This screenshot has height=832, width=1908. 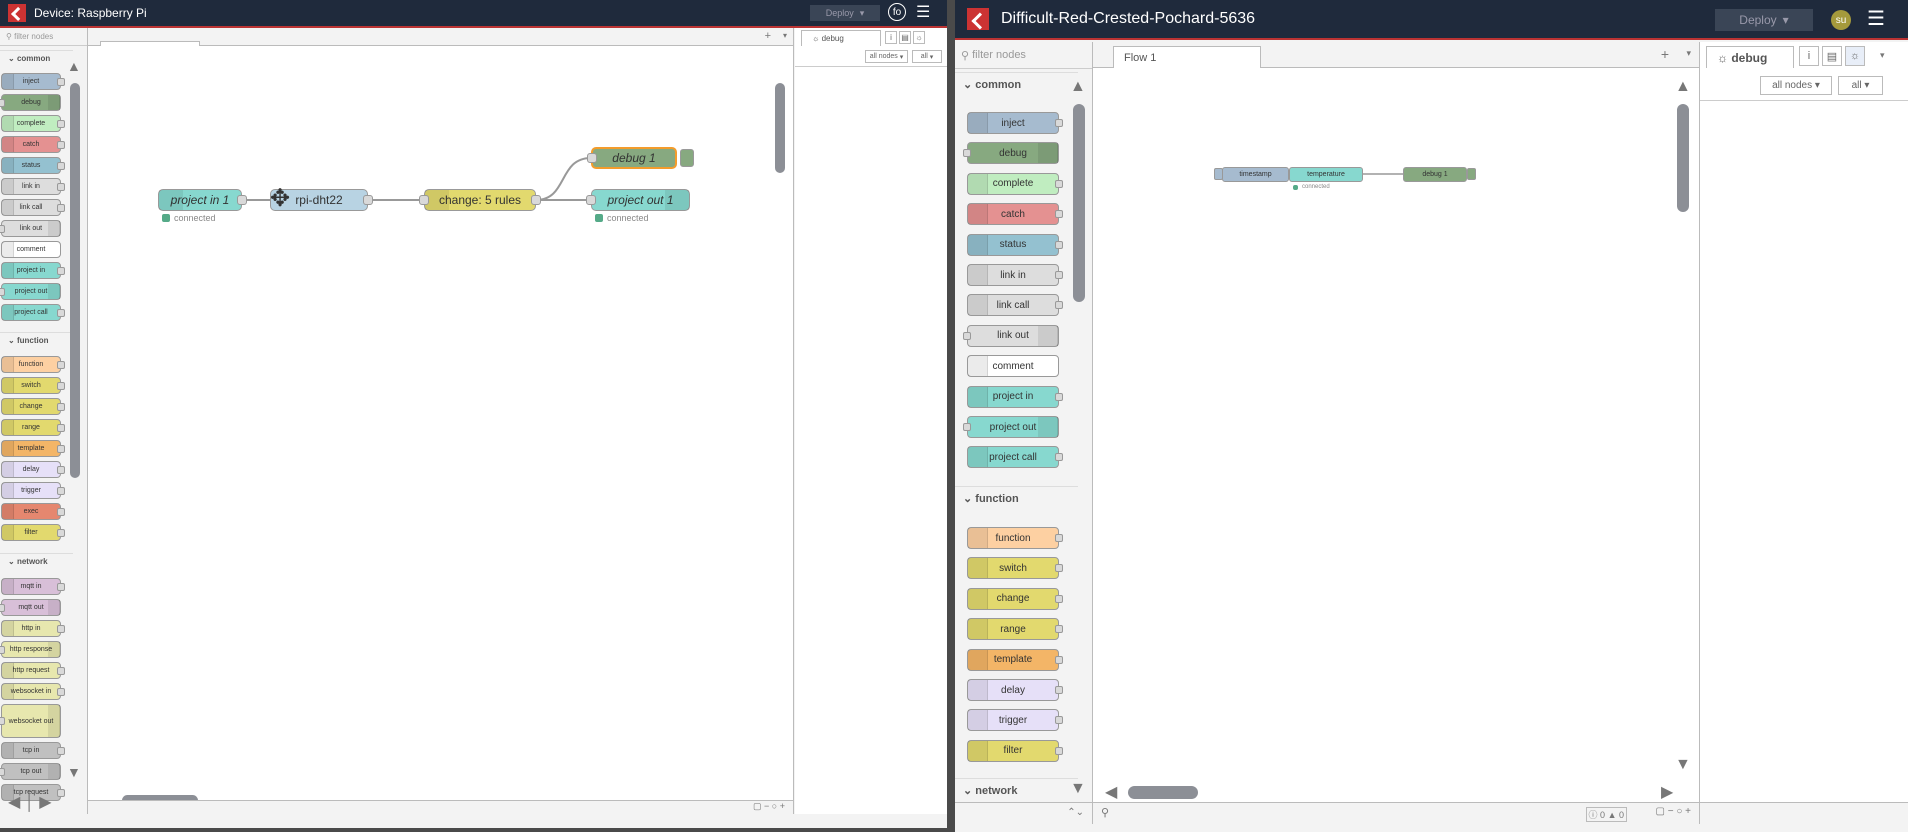 What do you see at coordinates (321, 200) in the screenshot?
I see `flow-node-rpi-dht22: rpi-dht22` at bounding box center [321, 200].